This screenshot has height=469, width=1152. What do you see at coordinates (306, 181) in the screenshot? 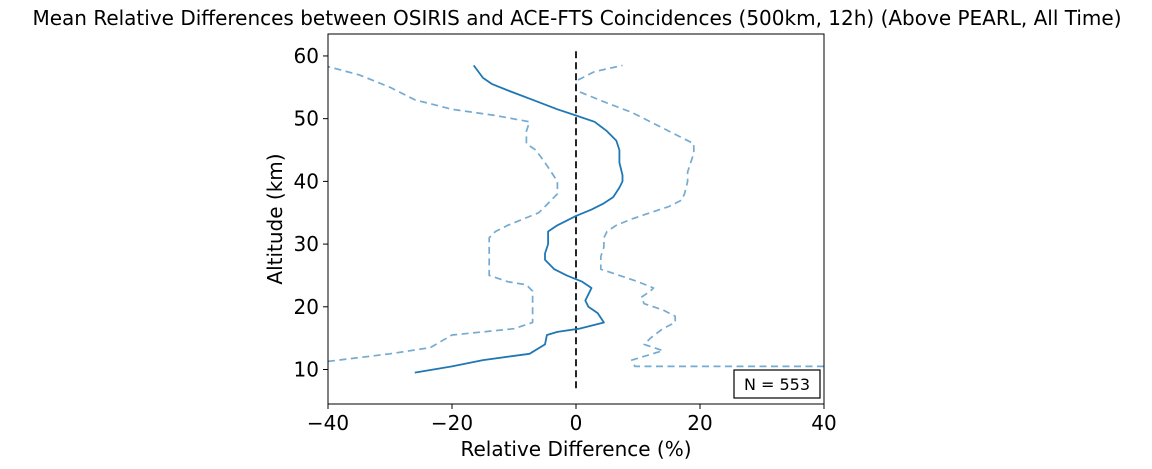
I see `y-tick-label: 40` at bounding box center [306, 181].